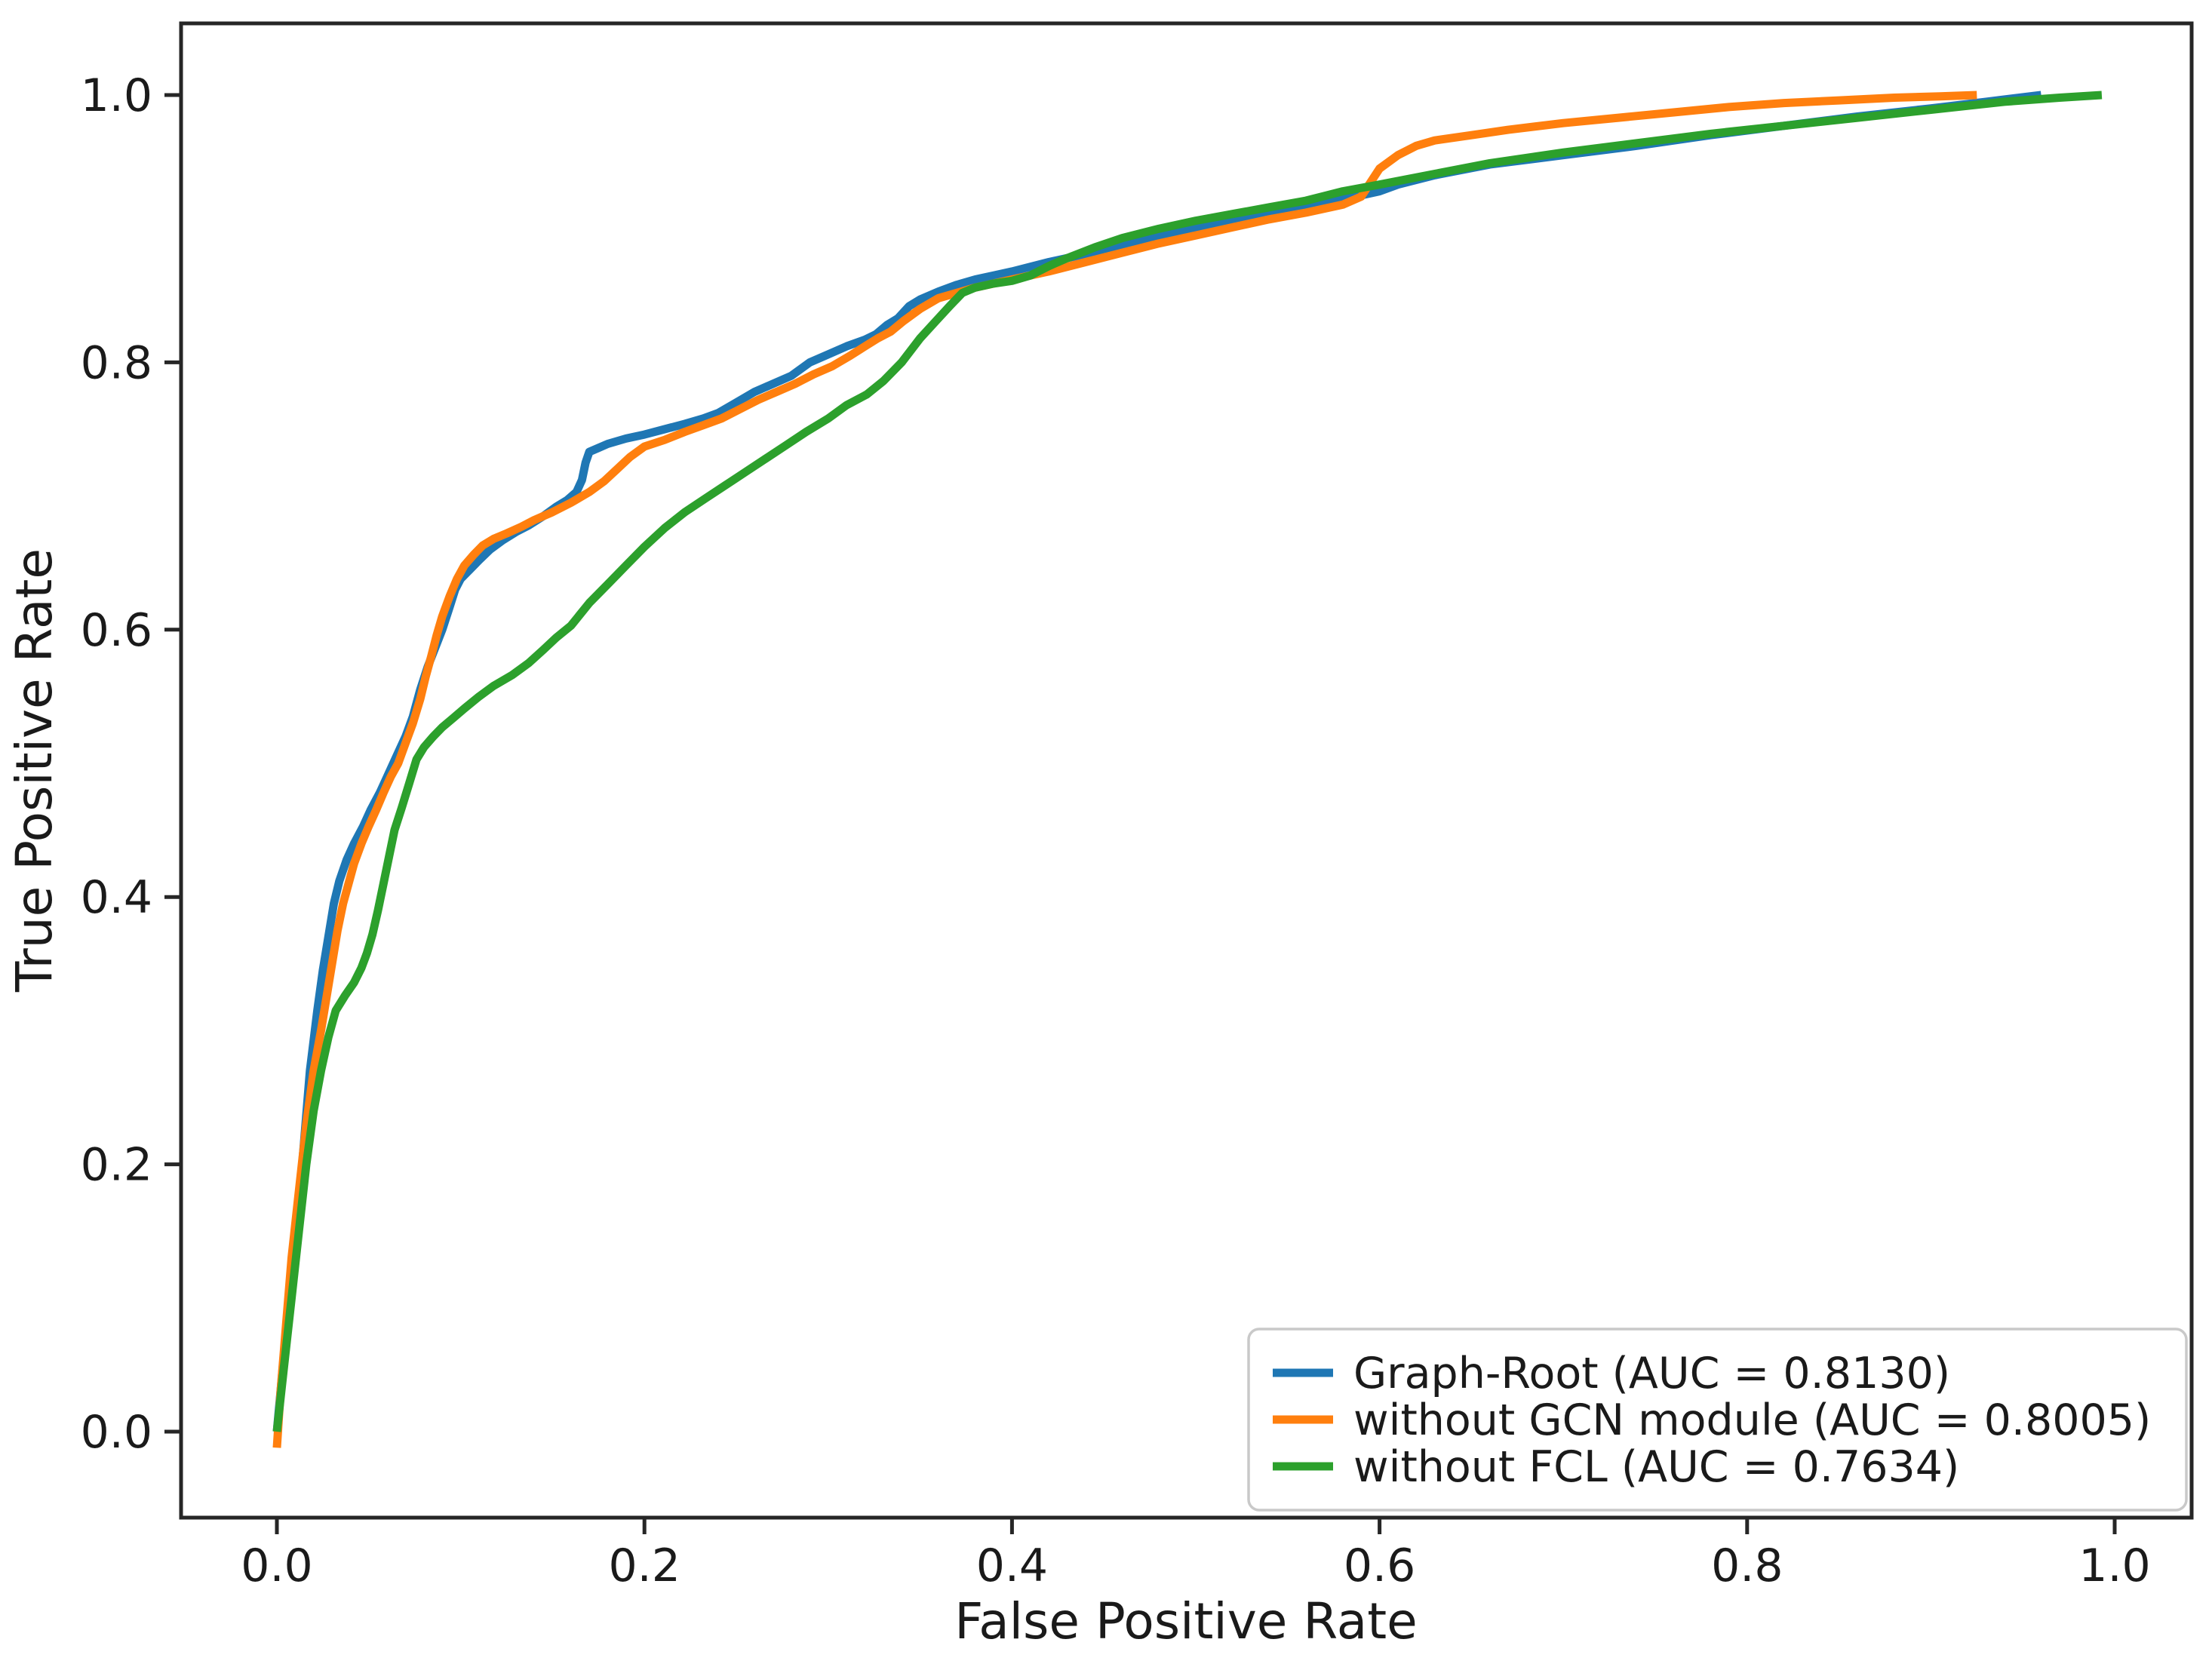  Describe the element at coordinates (116, 1432) in the screenshot. I see `y-tick-label: 0.0` at that location.